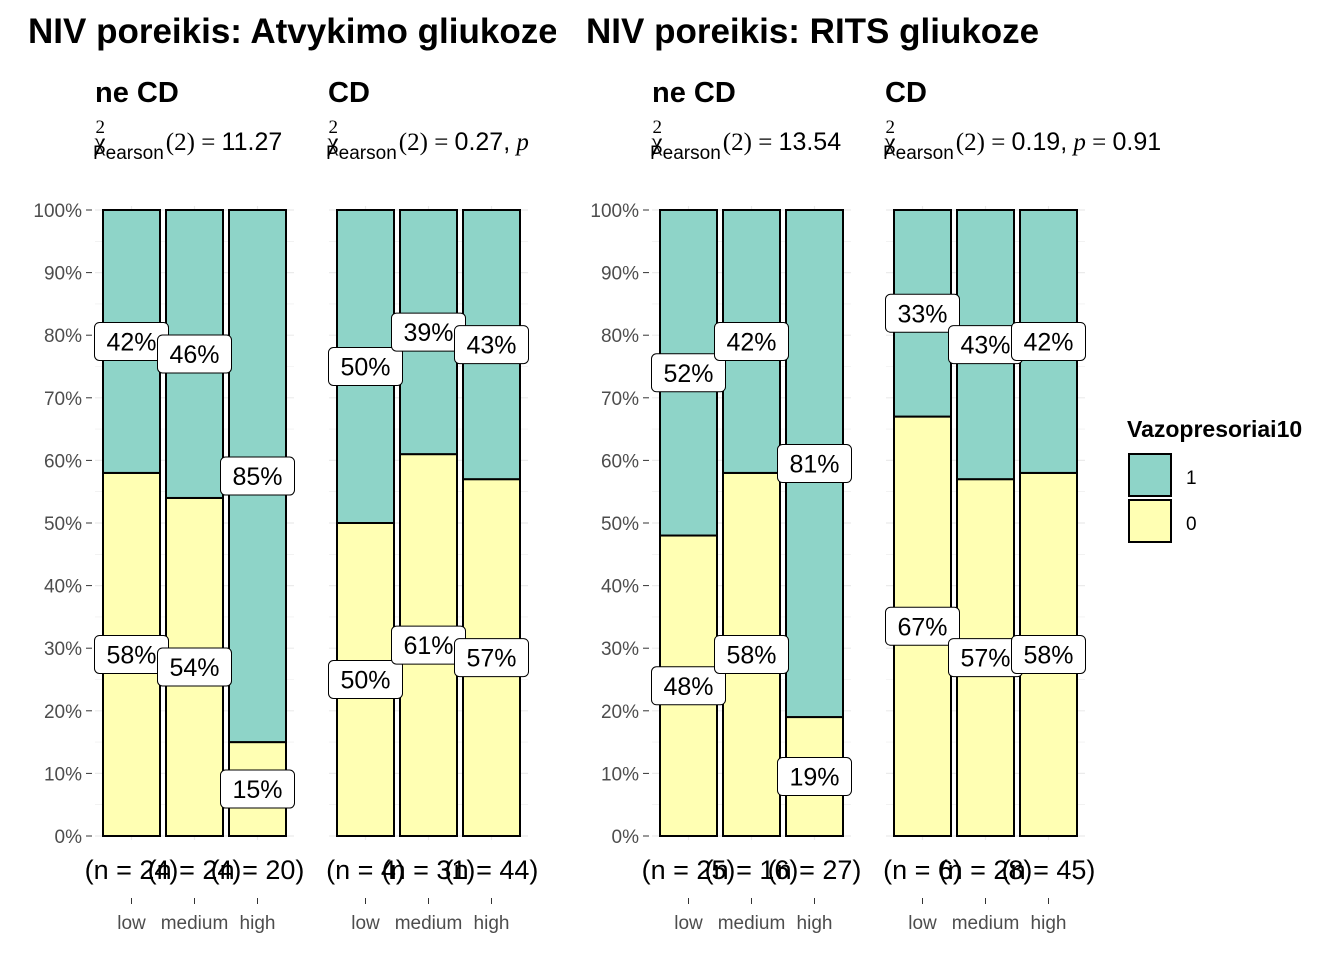 The image size is (1344, 960). Describe the element at coordinates (1214, 429) in the screenshot. I see `legend-title: Vazopresoriai10` at that location.